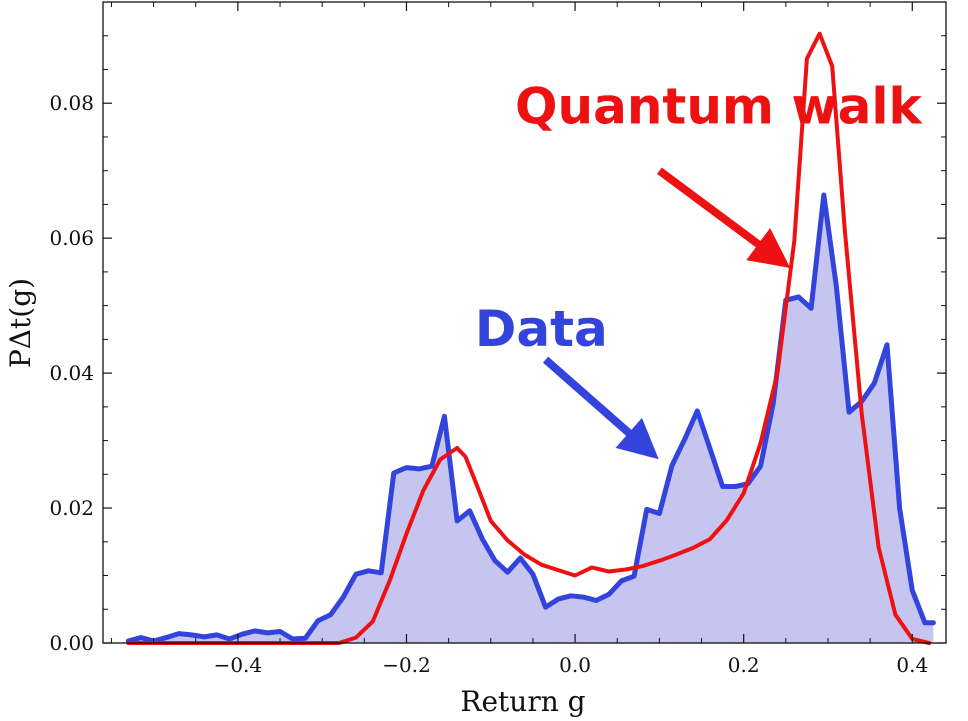 The width and height of the screenshot is (968, 721). Describe the element at coordinates (71, 373) in the screenshot. I see `y-tick-label: 0.04` at that location.